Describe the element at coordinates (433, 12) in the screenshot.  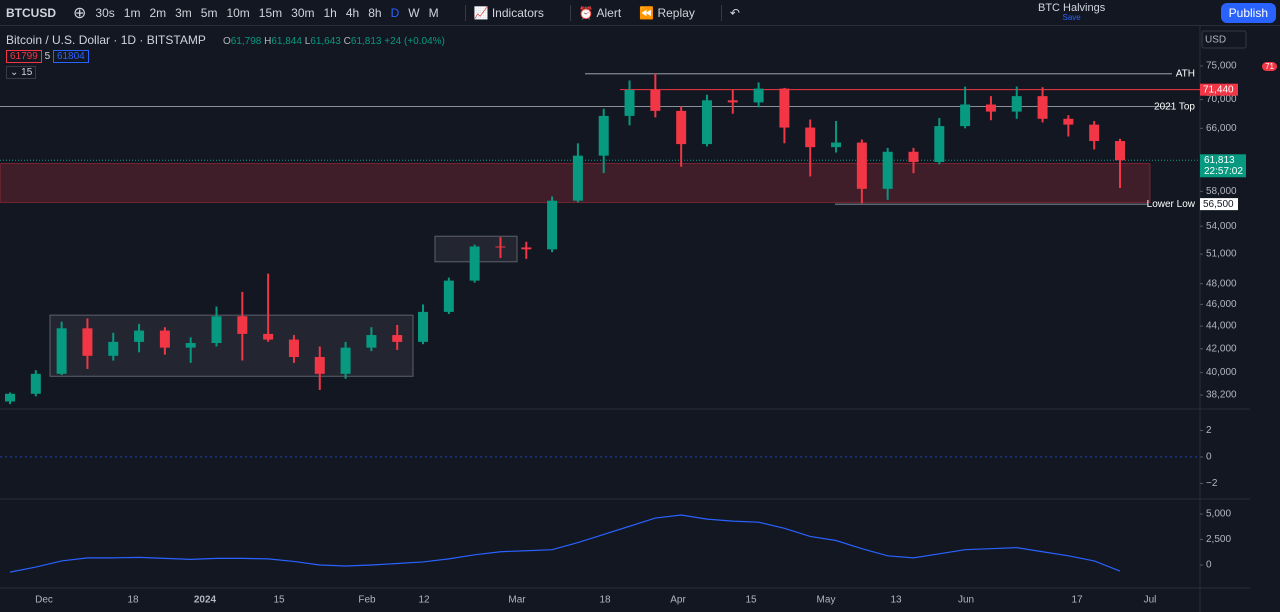
I see `timeframe: M` at that location.